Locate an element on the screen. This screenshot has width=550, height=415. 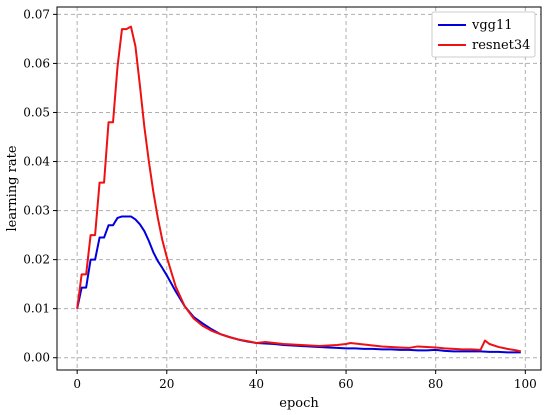
y-axis-label: learning rate is located at coordinates (12, 188).